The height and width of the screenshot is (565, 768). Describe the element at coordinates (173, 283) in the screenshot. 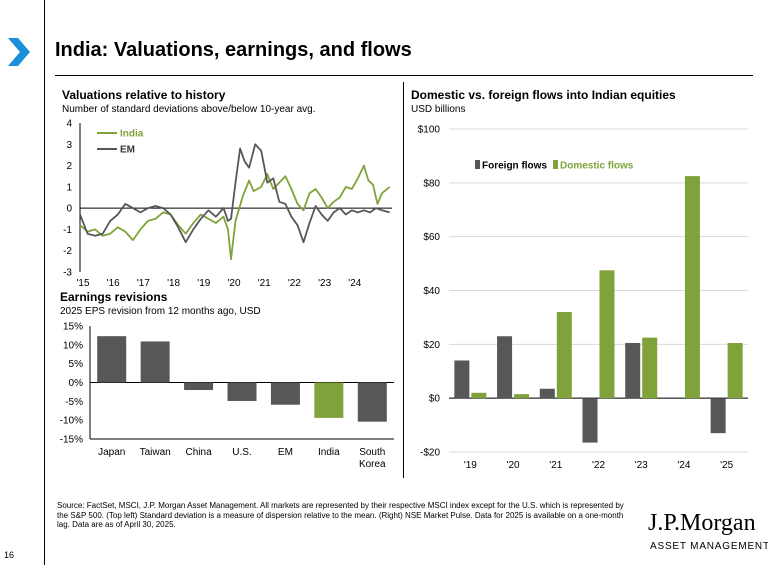

I see `x-tick-label: '18` at that location.